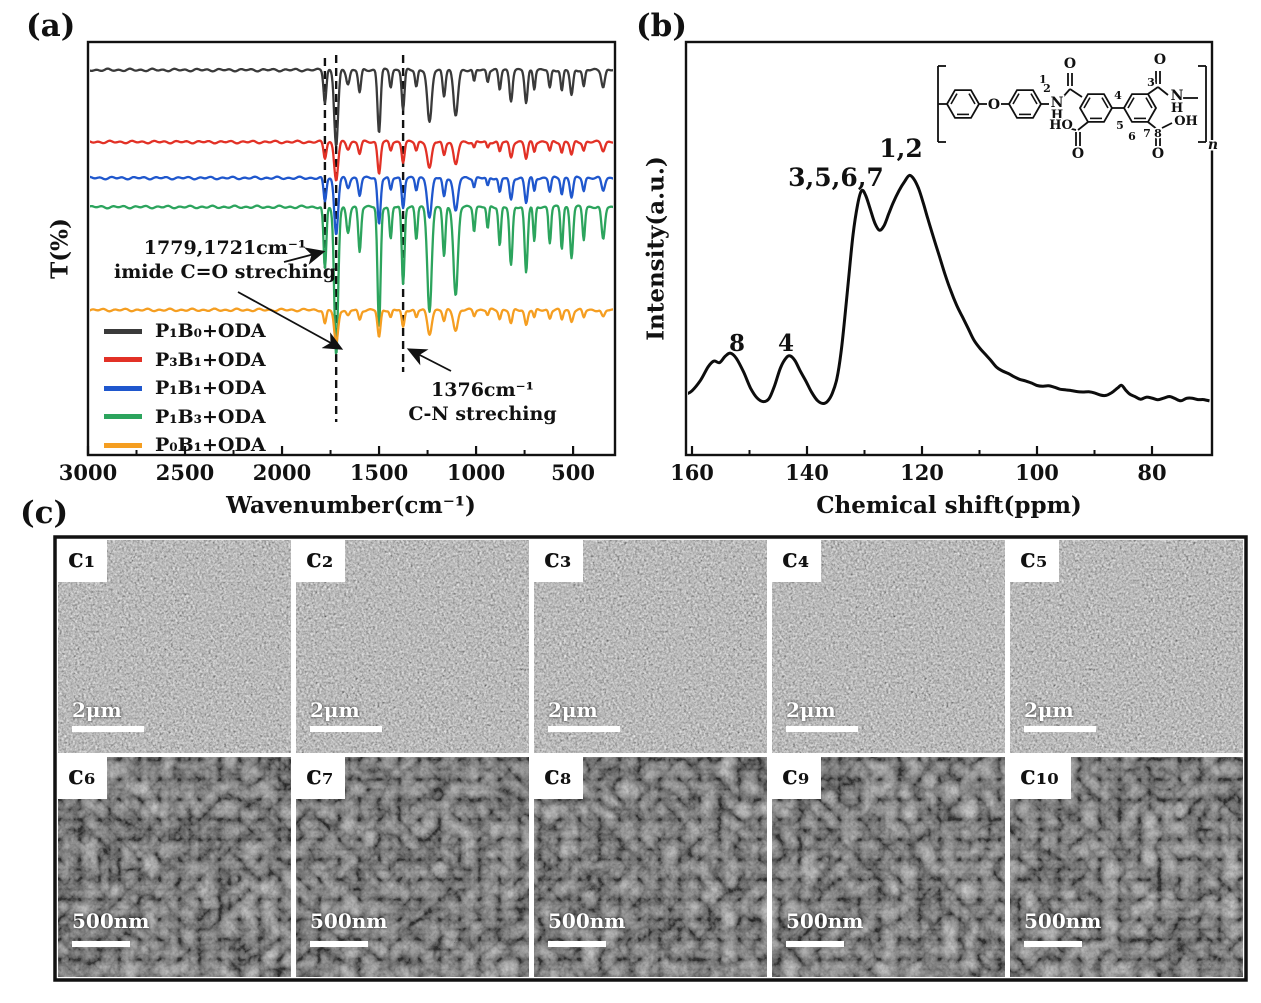 The width and height of the screenshot is (1261, 1003). What do you see at coordinates (379, 472) in the screenshot?
I see `a-x-tick-label: 1500` at bounding box center [379, 472].